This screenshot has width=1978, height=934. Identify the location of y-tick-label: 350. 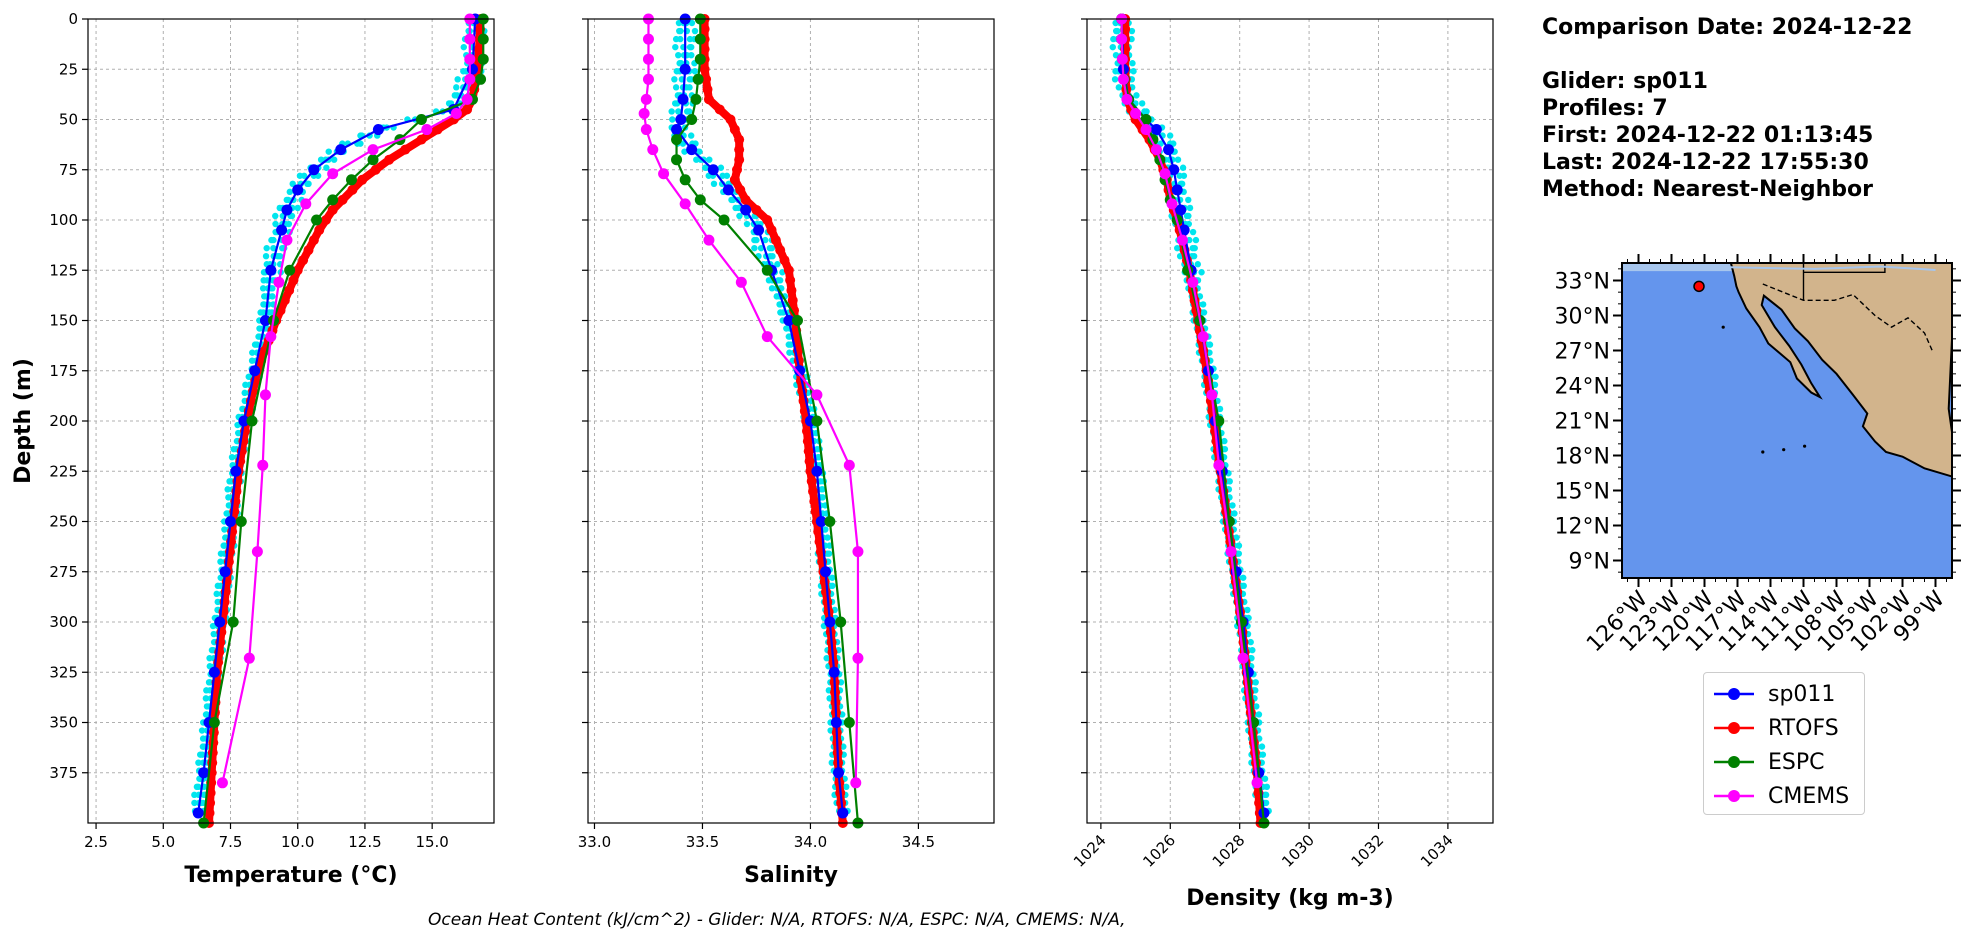
(63, 723).